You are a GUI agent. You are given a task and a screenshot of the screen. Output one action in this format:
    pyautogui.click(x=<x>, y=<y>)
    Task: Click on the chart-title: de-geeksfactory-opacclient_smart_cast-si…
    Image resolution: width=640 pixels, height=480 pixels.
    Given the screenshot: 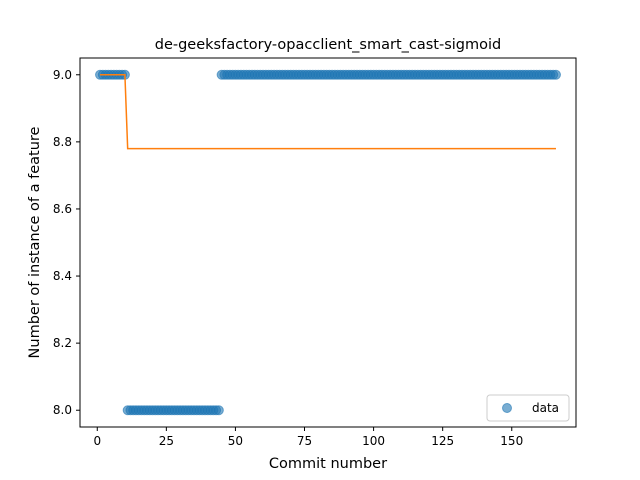 What is the action you would take?
    pyautogui.click(x=328, y=45)
    